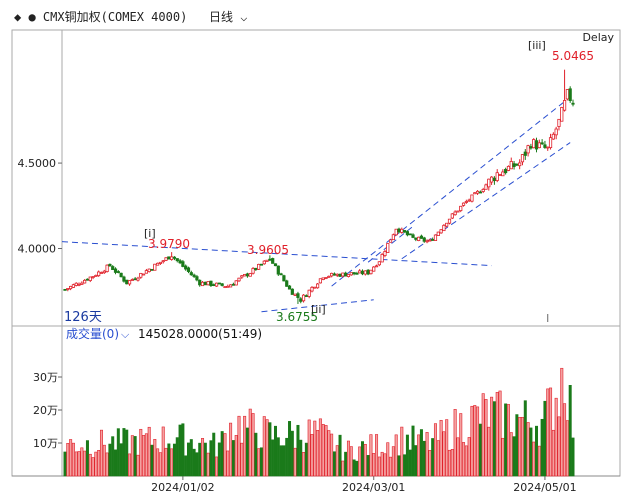 The height and width of the screenshot is (500, 635). I want to click on volume-tick-label: 30万, so click(45, 377).